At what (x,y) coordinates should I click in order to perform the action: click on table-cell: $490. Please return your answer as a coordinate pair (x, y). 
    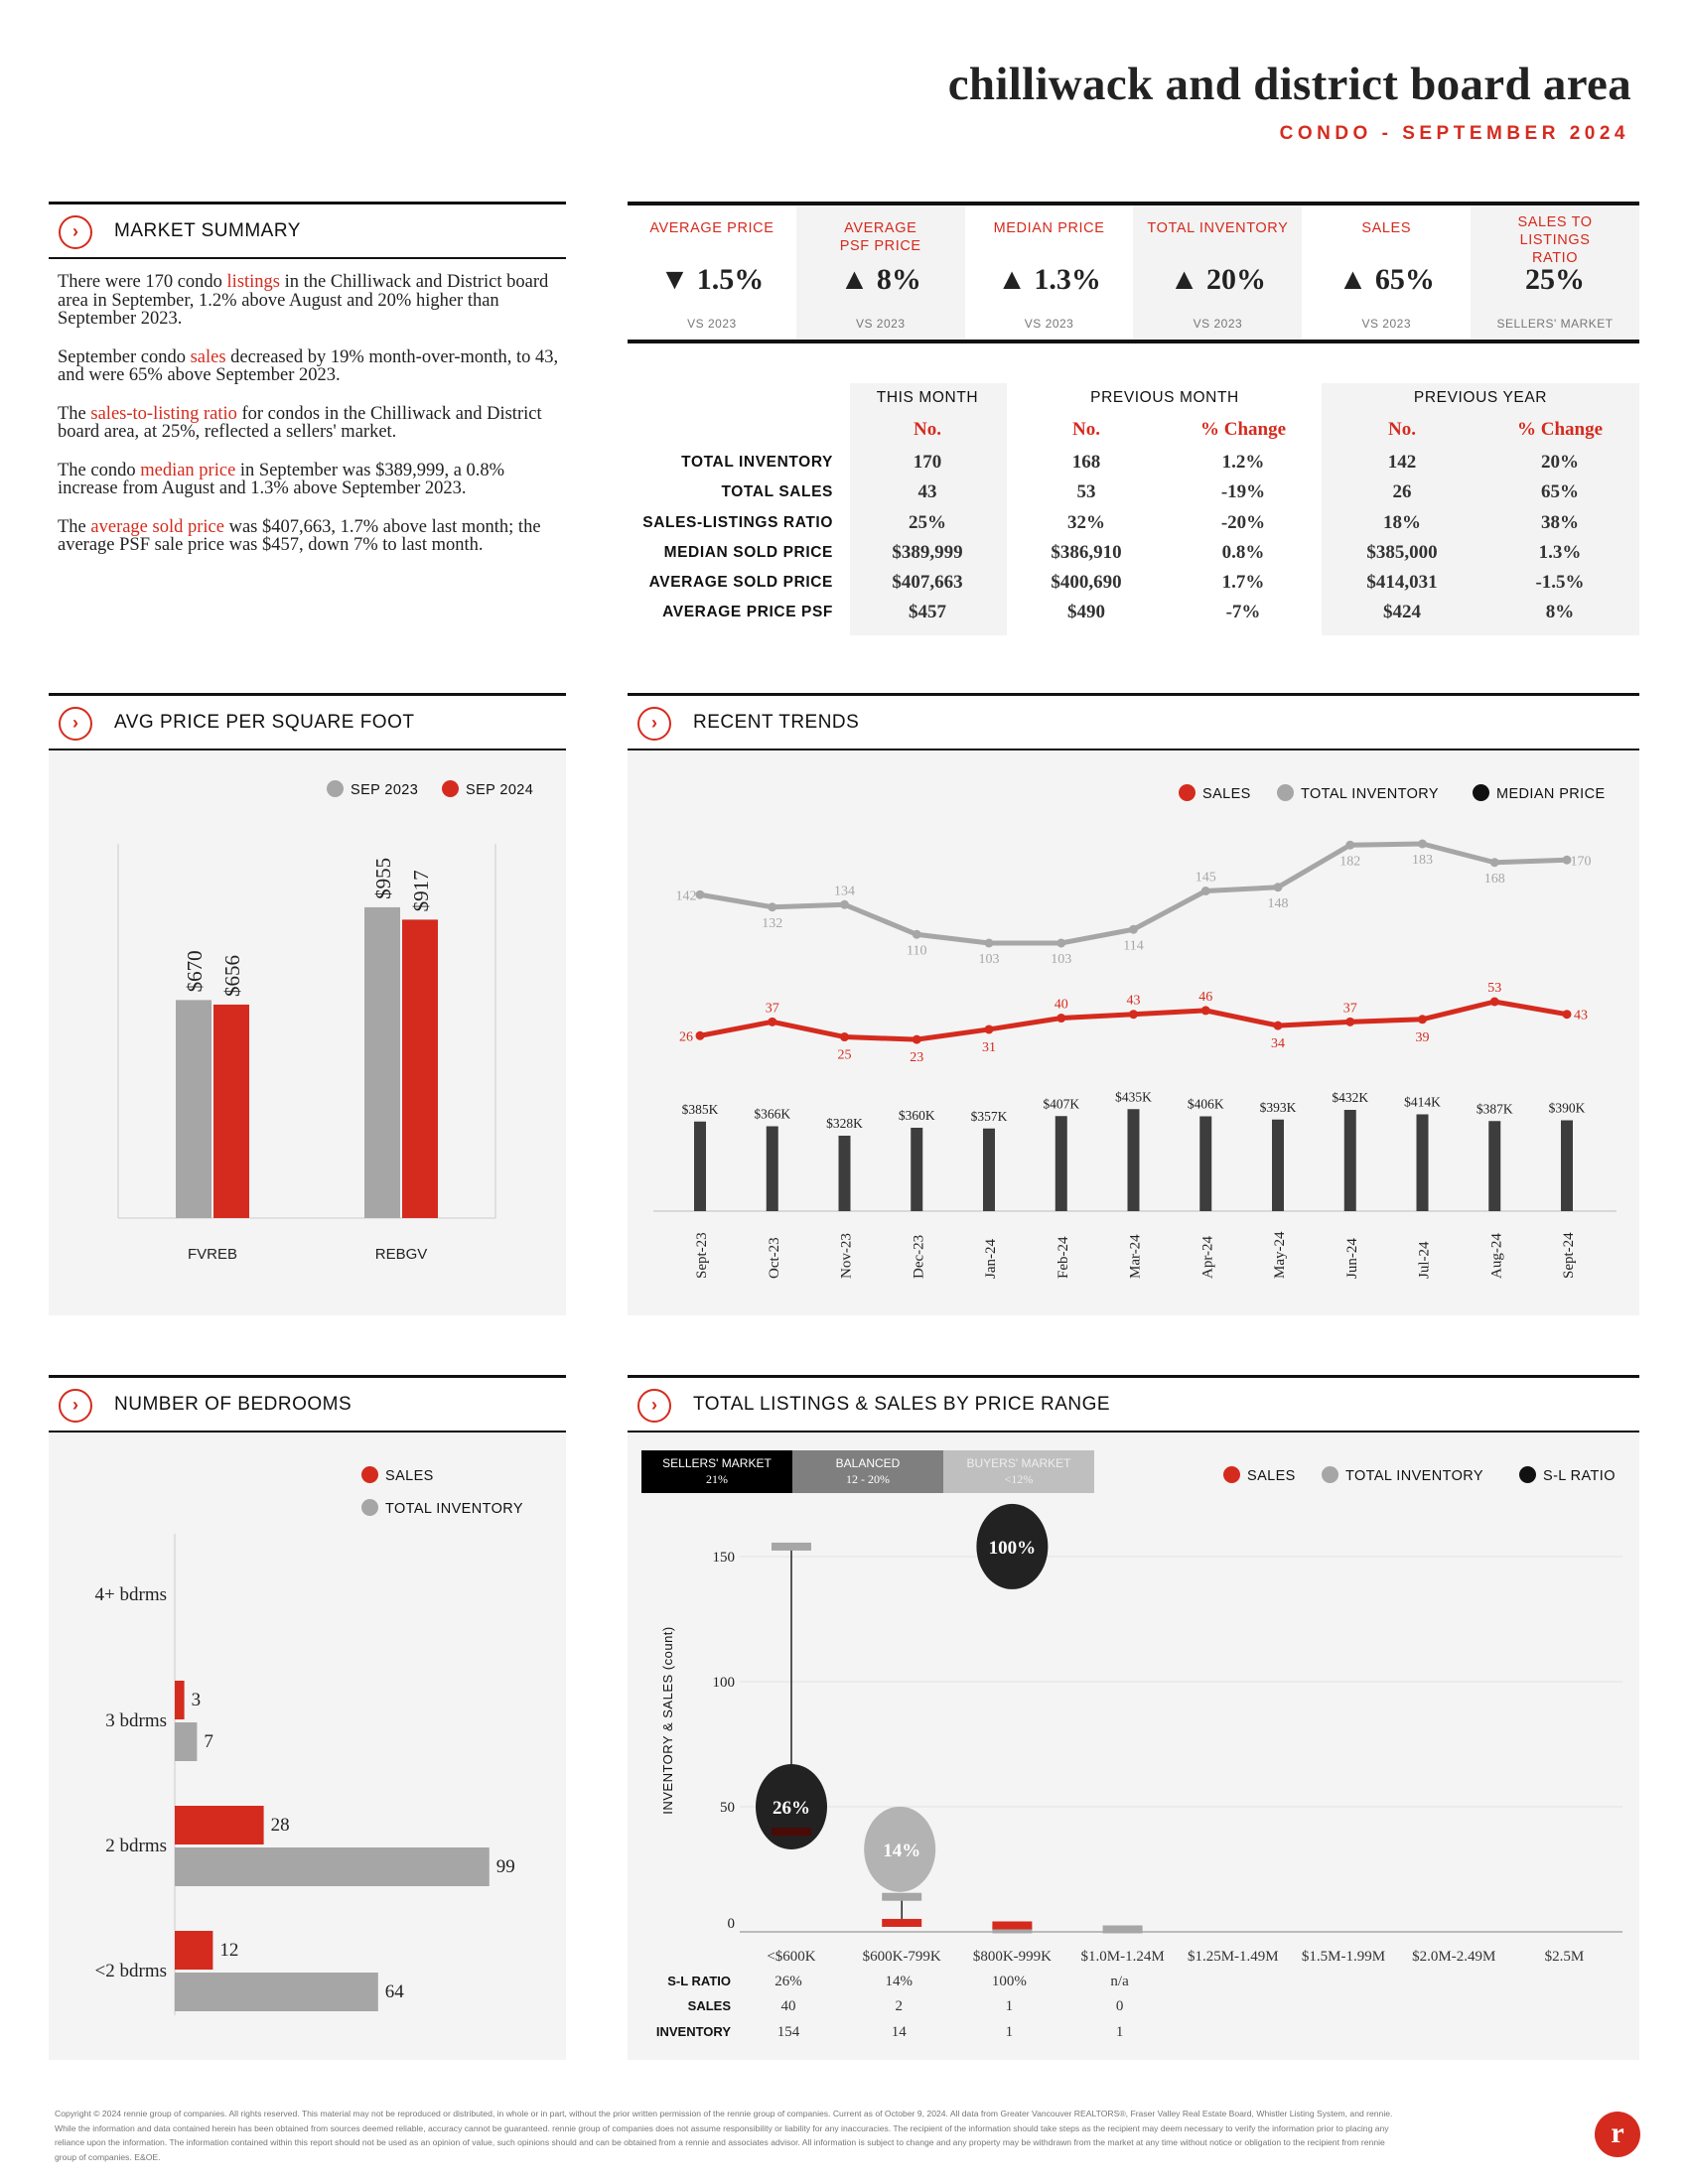
    Looking at the image, I should click on (1086, 612).